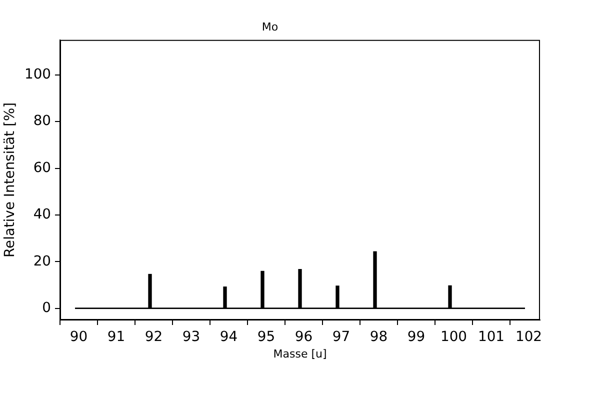 The image size is (600, 400). I want to click on x-tick-label: 99, so click(416, 336).